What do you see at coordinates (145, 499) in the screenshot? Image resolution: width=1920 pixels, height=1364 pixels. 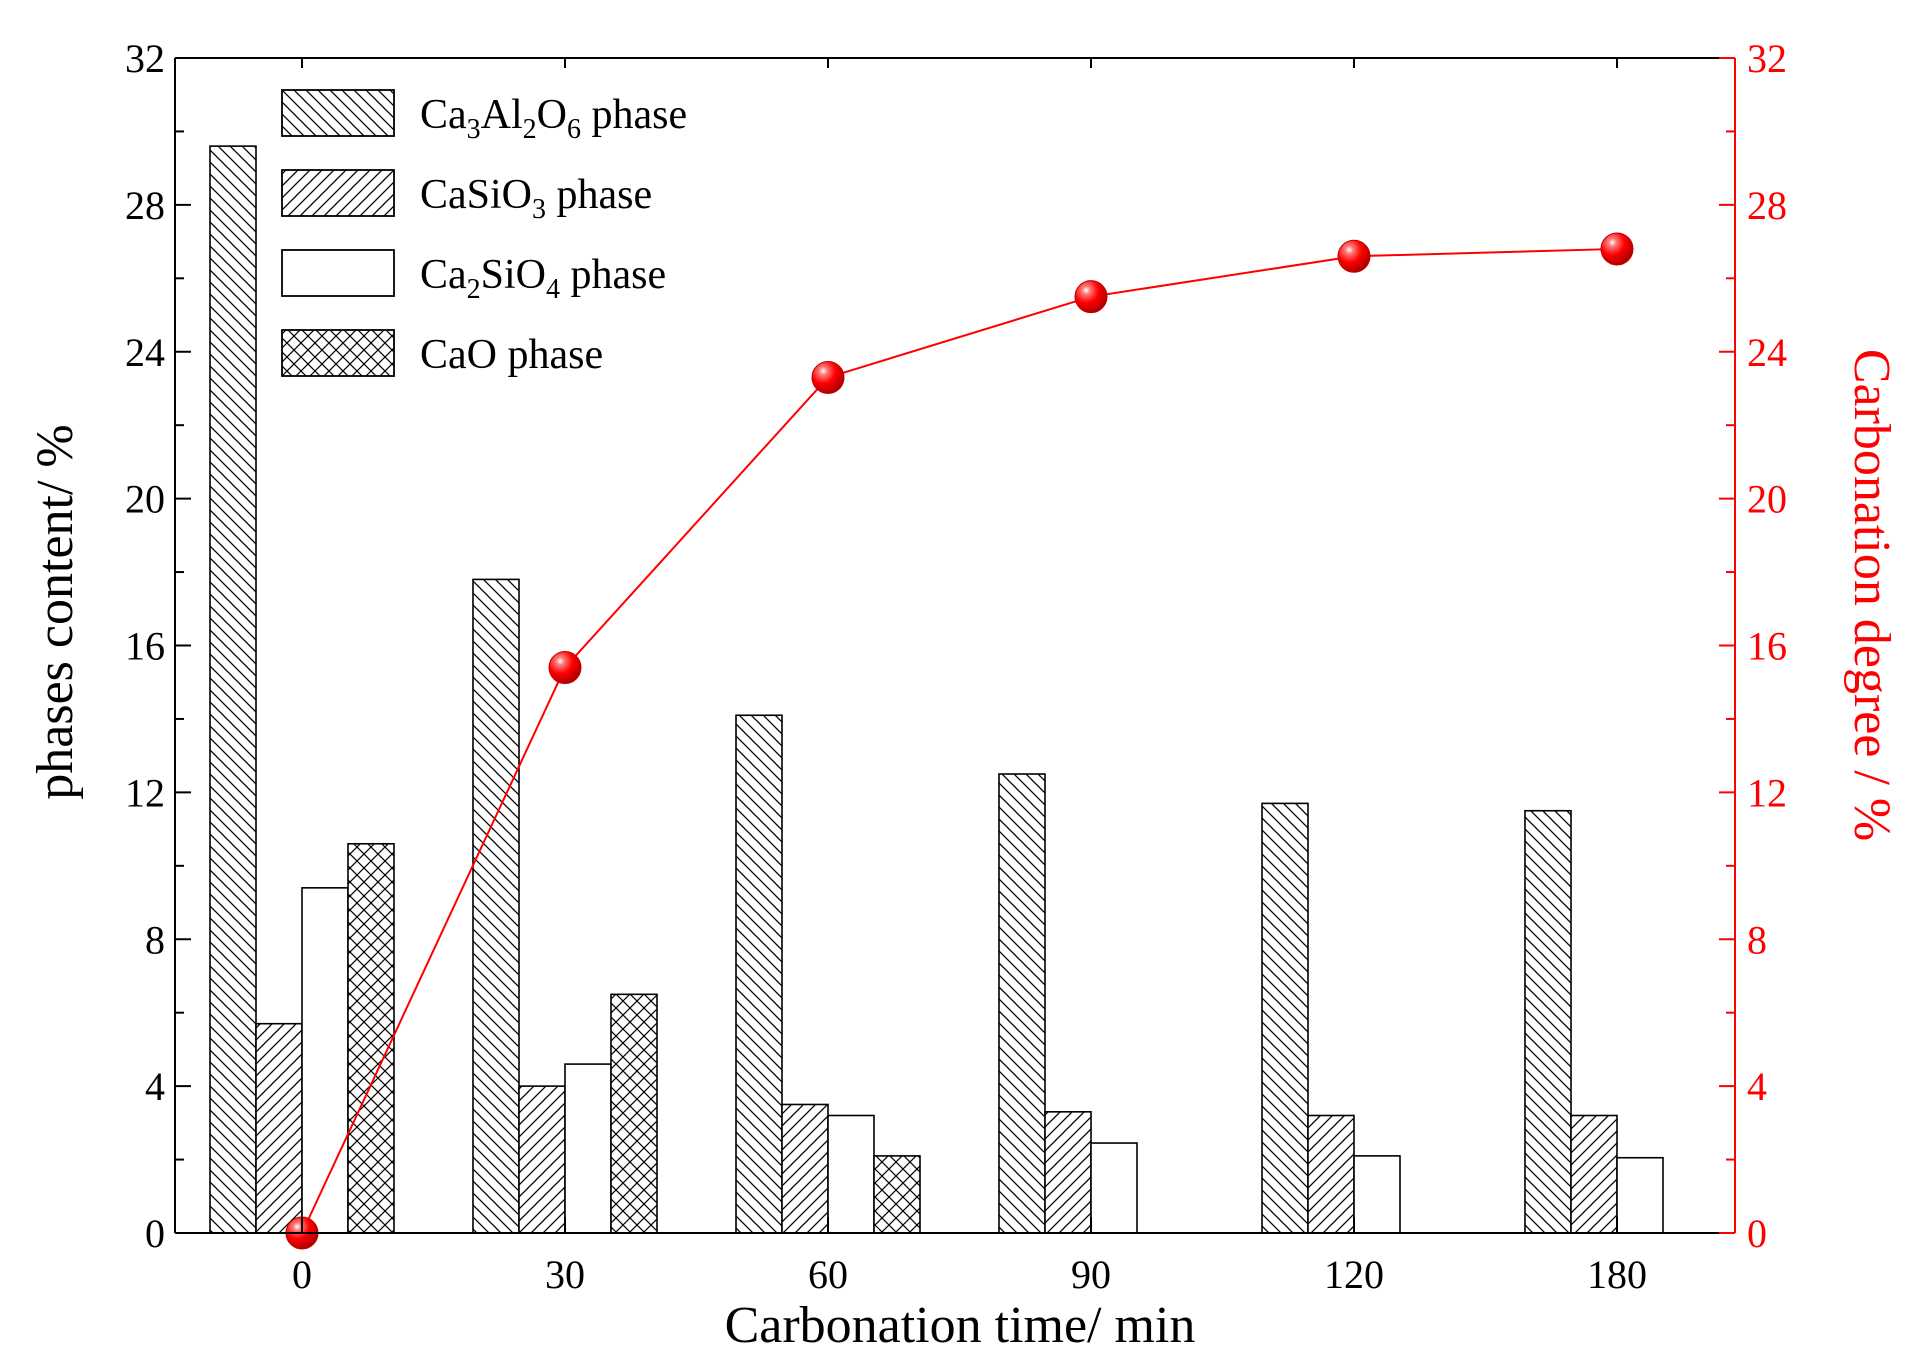 I see `y-tick-label: 20` at bounding box center [145, 499].